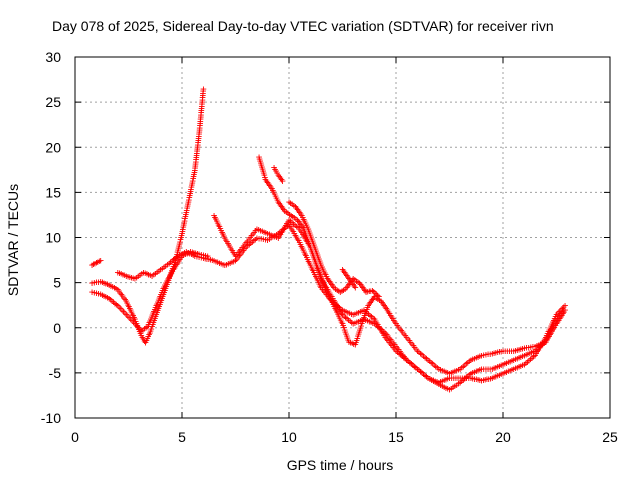 The height and width of the screenshot is (480, 640). What do you see at coordinates (53, 147) in the screenshot?
I see `y-tick-label: 20` at bounding box center [53, 147].